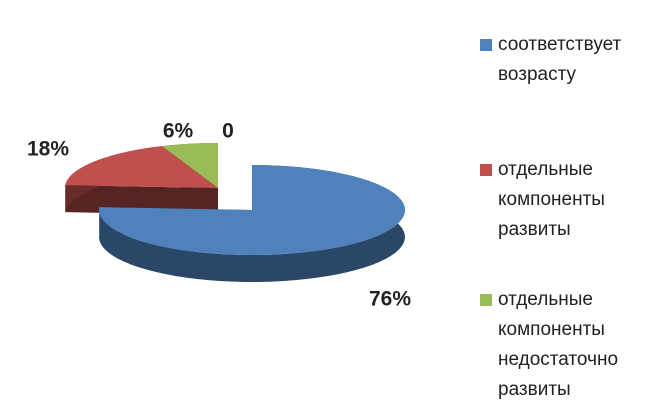 Image resolution: width=660 pixels, height=407 pixels. Describe the element at coordinates (48, 149) in the screenshot. I see `data-label: 18%` at that location.